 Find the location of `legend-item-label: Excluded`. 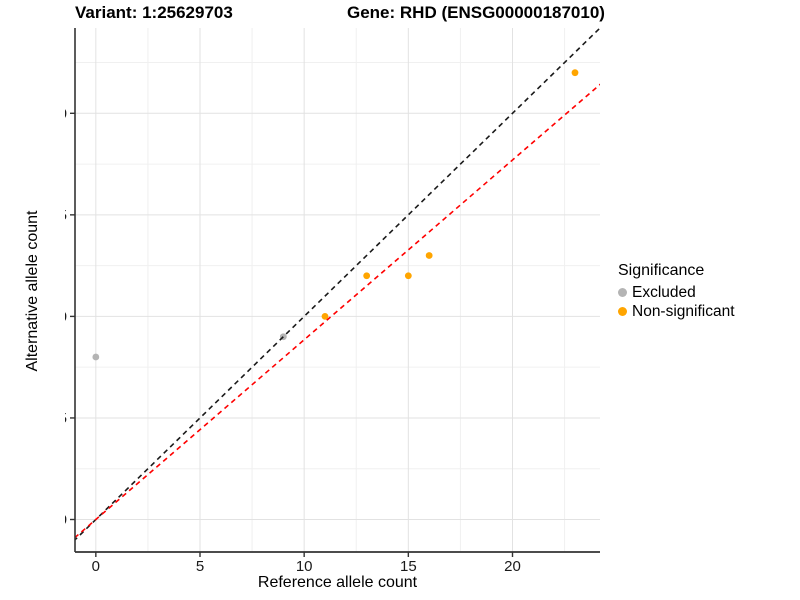

legend-item-label: Excluded is located at coordinates (664, 292).